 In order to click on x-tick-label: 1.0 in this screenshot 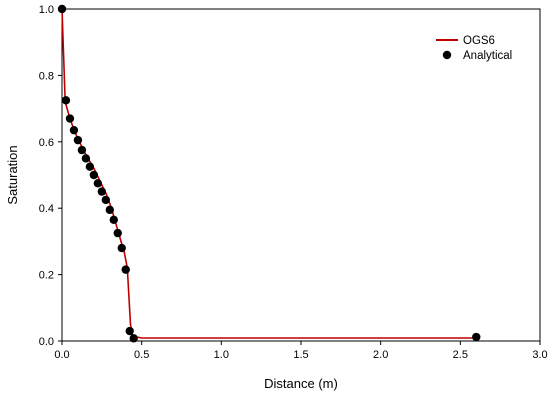, I will do `click(221, 355)`.